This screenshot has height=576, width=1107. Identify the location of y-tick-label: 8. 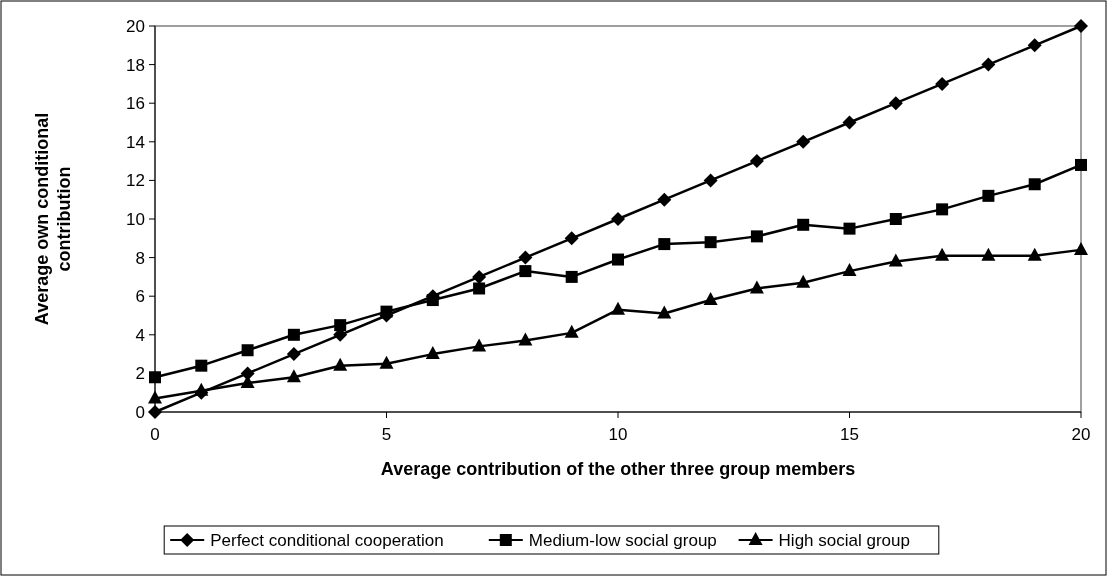
(140, 258).